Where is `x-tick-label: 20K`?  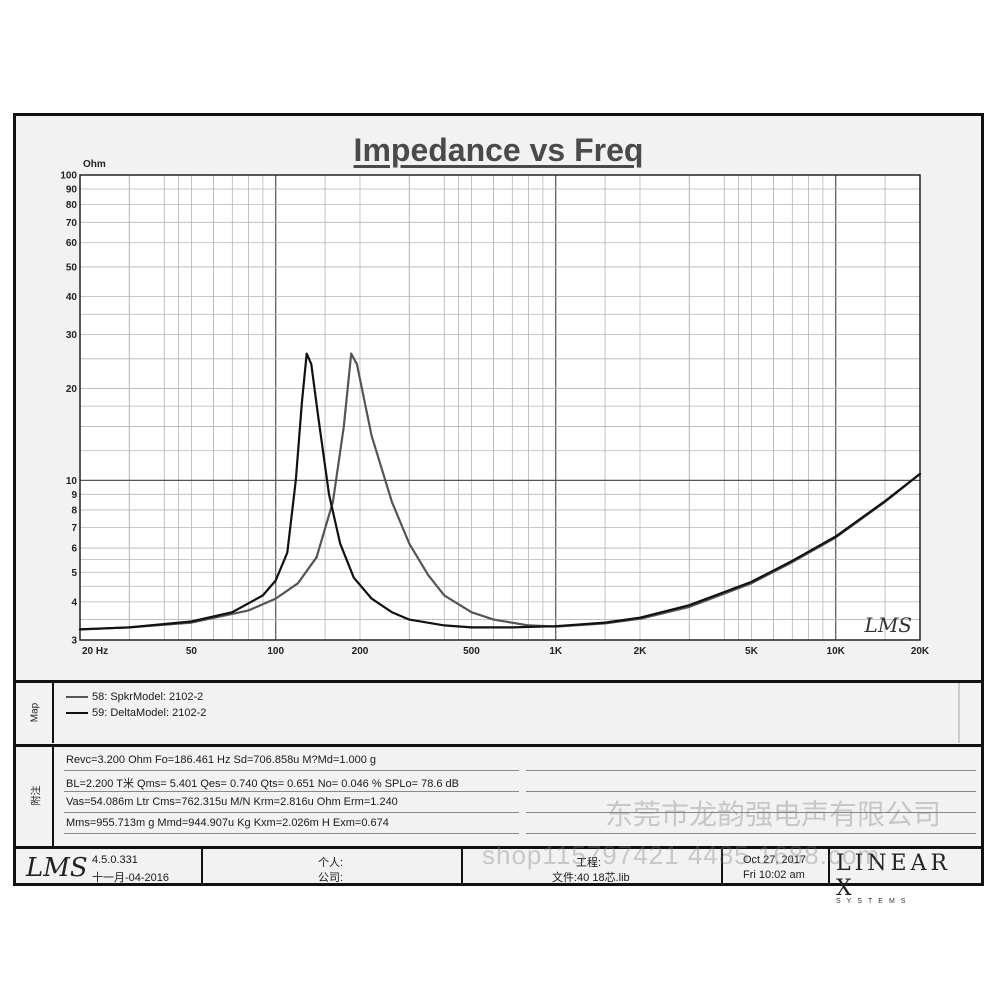 x-tick-label: 20K is located at coordinates (920, 651).